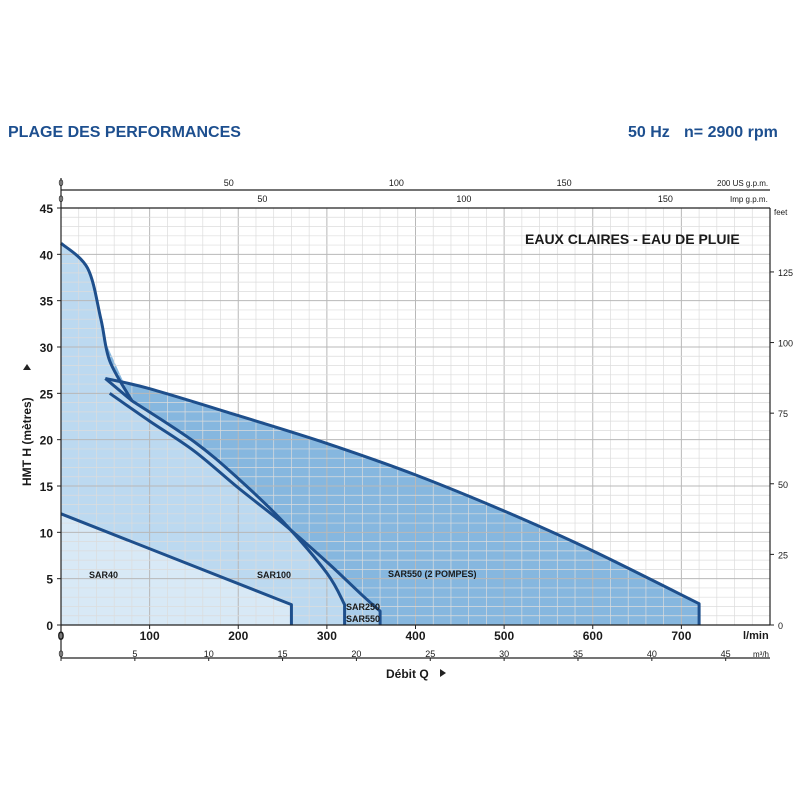  Describe the element at coordinates (238, 636) in the screenshot. I see `x-tick-label: 200` at that location.